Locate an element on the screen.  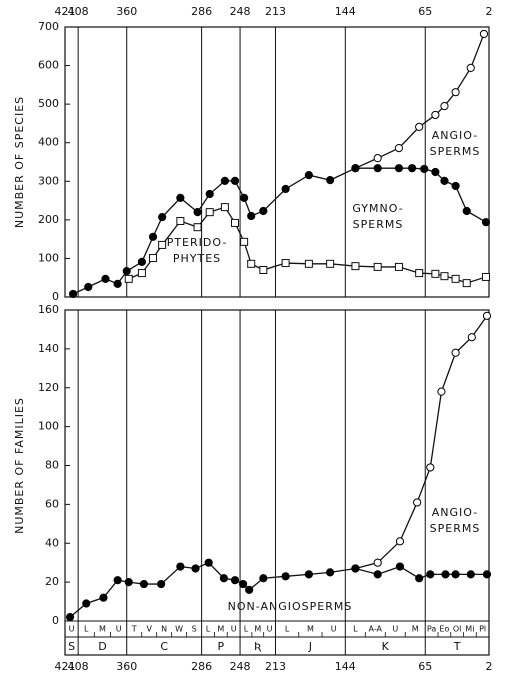
period-label: S is located at coordinates (71, 646).